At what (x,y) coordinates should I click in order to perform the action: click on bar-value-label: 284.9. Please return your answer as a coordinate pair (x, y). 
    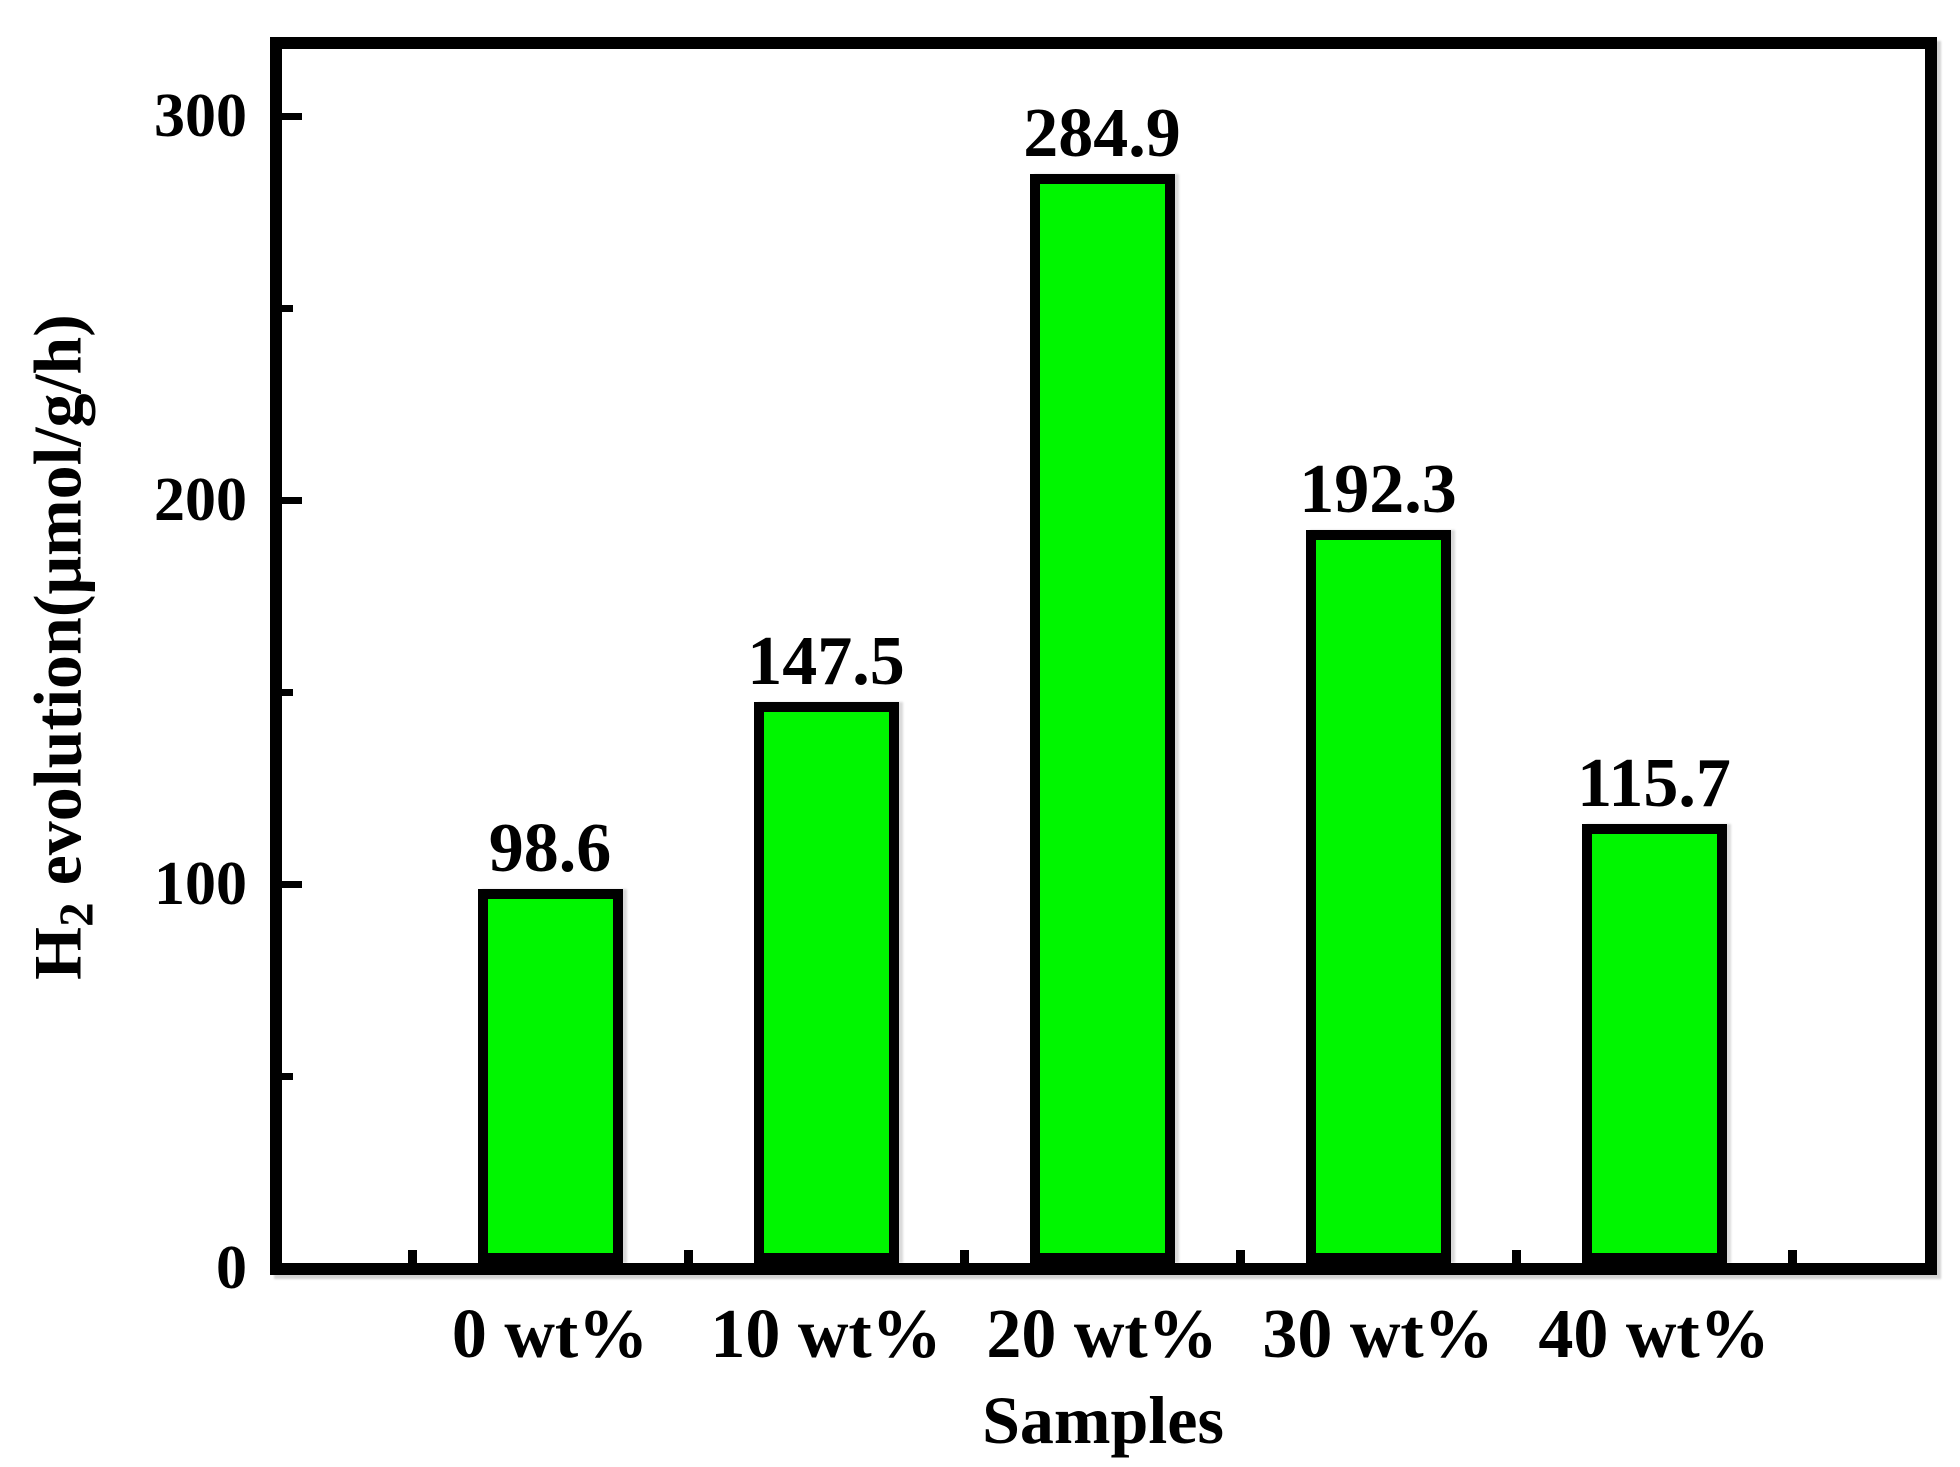
    Looking at the image, I should click on (1102, 133).